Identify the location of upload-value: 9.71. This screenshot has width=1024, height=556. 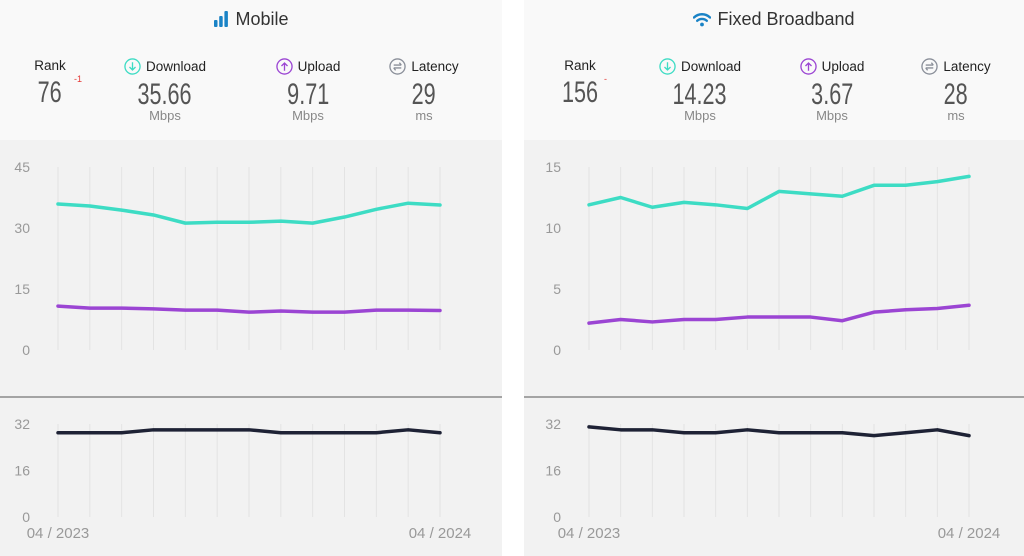
(308, 94).